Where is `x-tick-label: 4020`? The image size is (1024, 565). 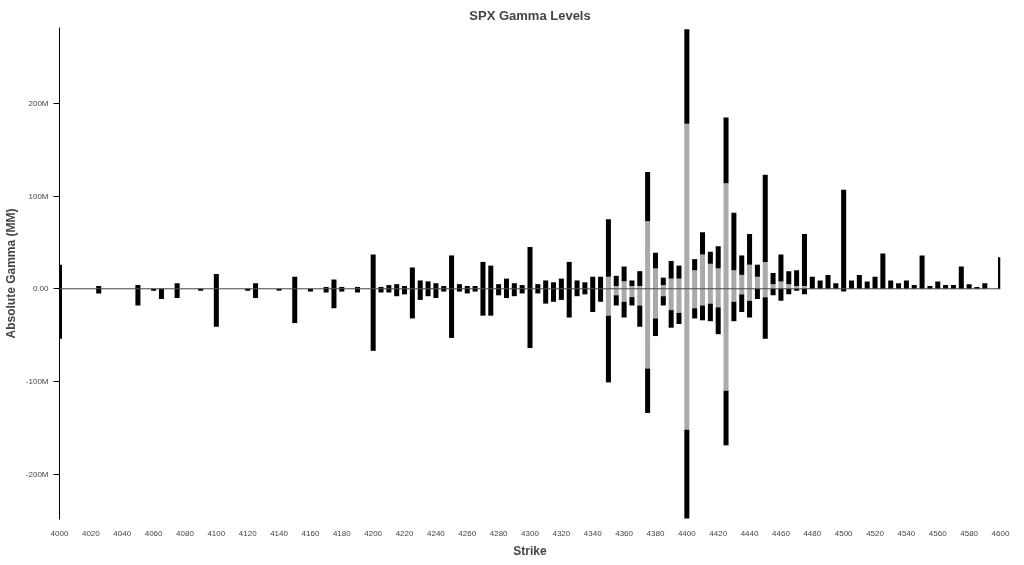
x-tick-label: 4020 is located at coordinates (91, 533).